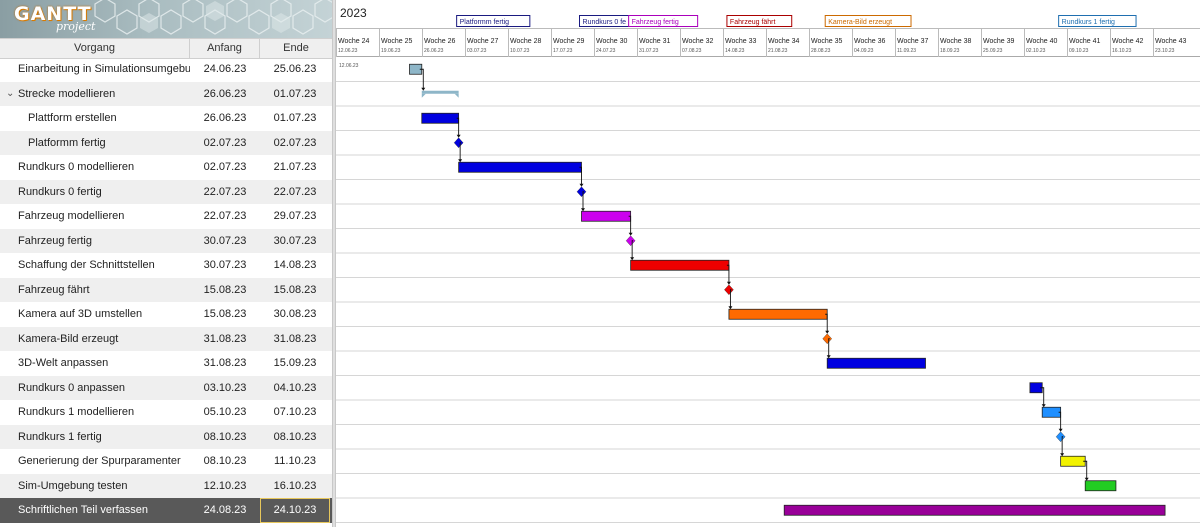 The height and width of the screenshot is (527, 1200). What do you see at coordinates (166, 191) in the screenshot?
I see `task-row: Rundkurs 0 fertig 22.07.23 22.07.23` at bounding box center [166, 191].